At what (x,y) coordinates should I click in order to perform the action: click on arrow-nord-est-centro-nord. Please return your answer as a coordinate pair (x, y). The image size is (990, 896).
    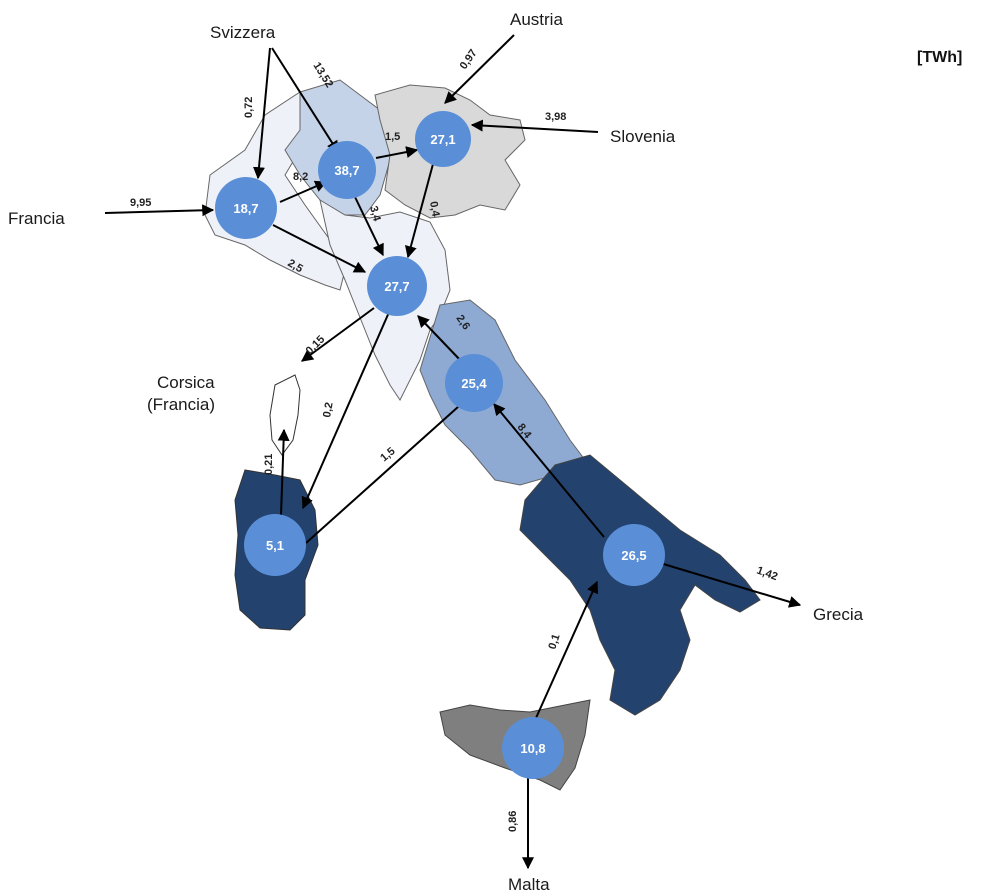
    Looking at the image, I should click on (419, 211).